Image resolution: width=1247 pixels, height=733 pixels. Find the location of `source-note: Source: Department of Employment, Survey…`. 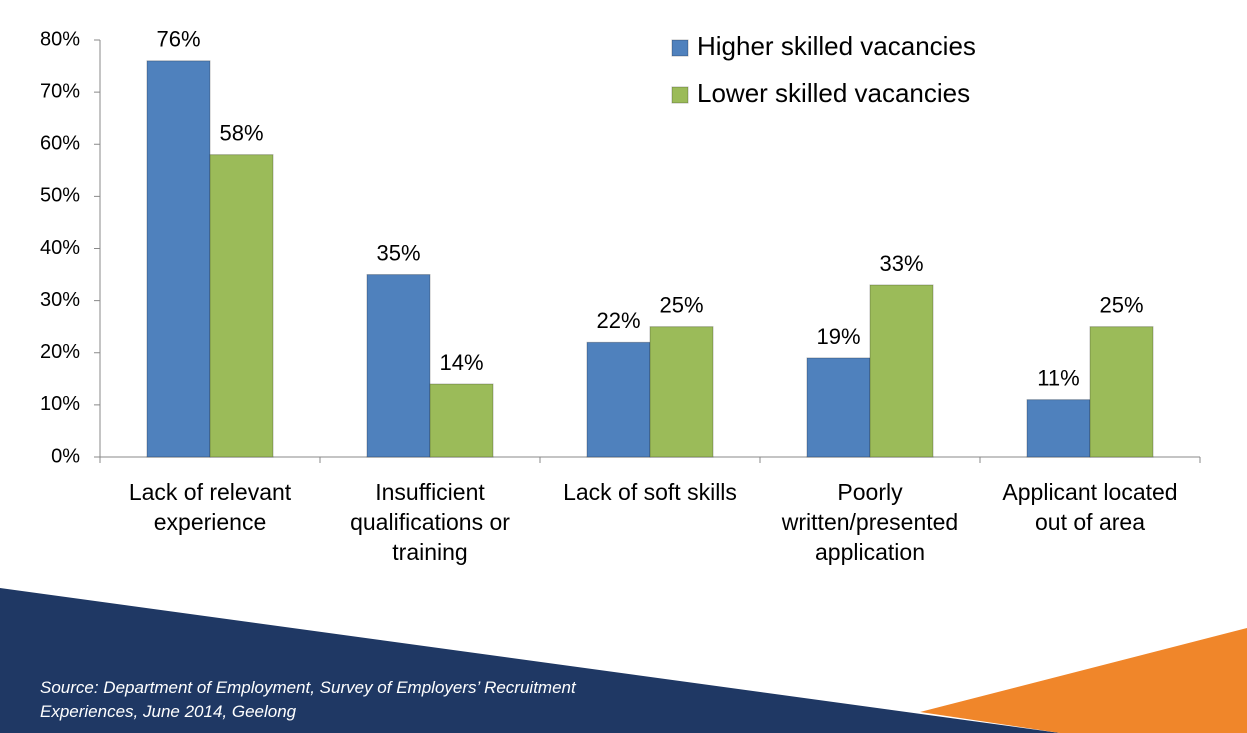

source-note: Source: Department of Employment, Survey… is located at coordinates (308, 699).